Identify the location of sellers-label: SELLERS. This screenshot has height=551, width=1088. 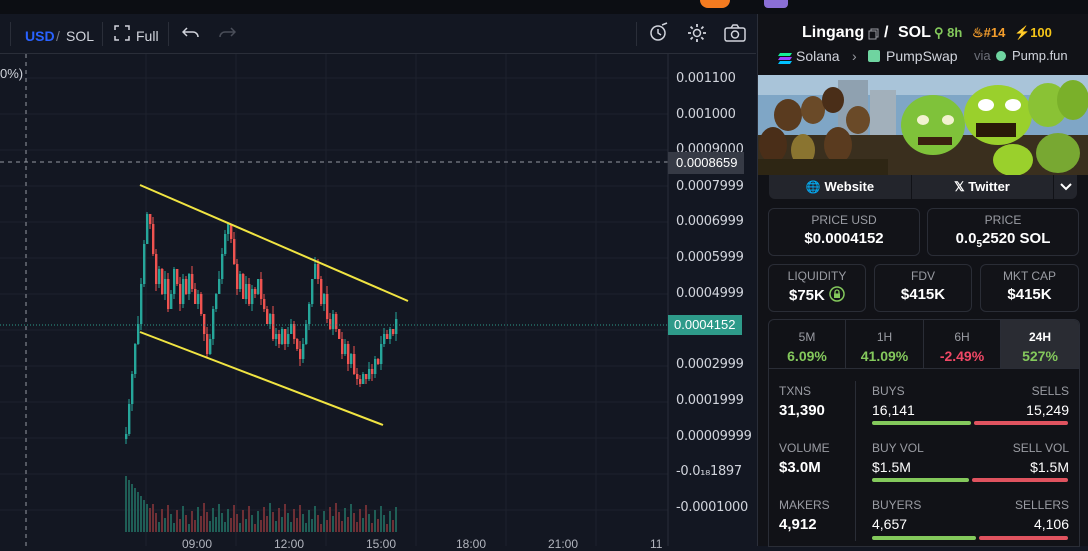
(1041, 505).